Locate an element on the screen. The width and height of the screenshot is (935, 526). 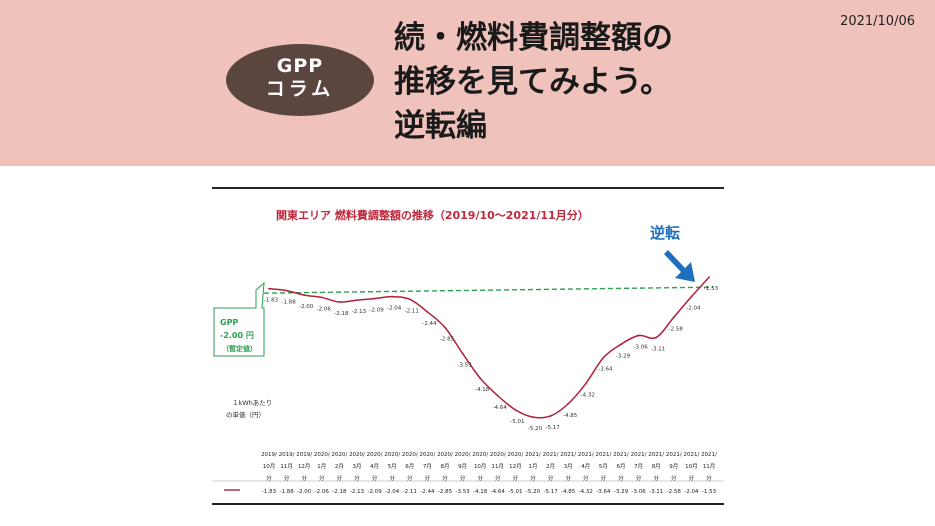
x-tick-label: 2月 is located at coordinates (550, 466).